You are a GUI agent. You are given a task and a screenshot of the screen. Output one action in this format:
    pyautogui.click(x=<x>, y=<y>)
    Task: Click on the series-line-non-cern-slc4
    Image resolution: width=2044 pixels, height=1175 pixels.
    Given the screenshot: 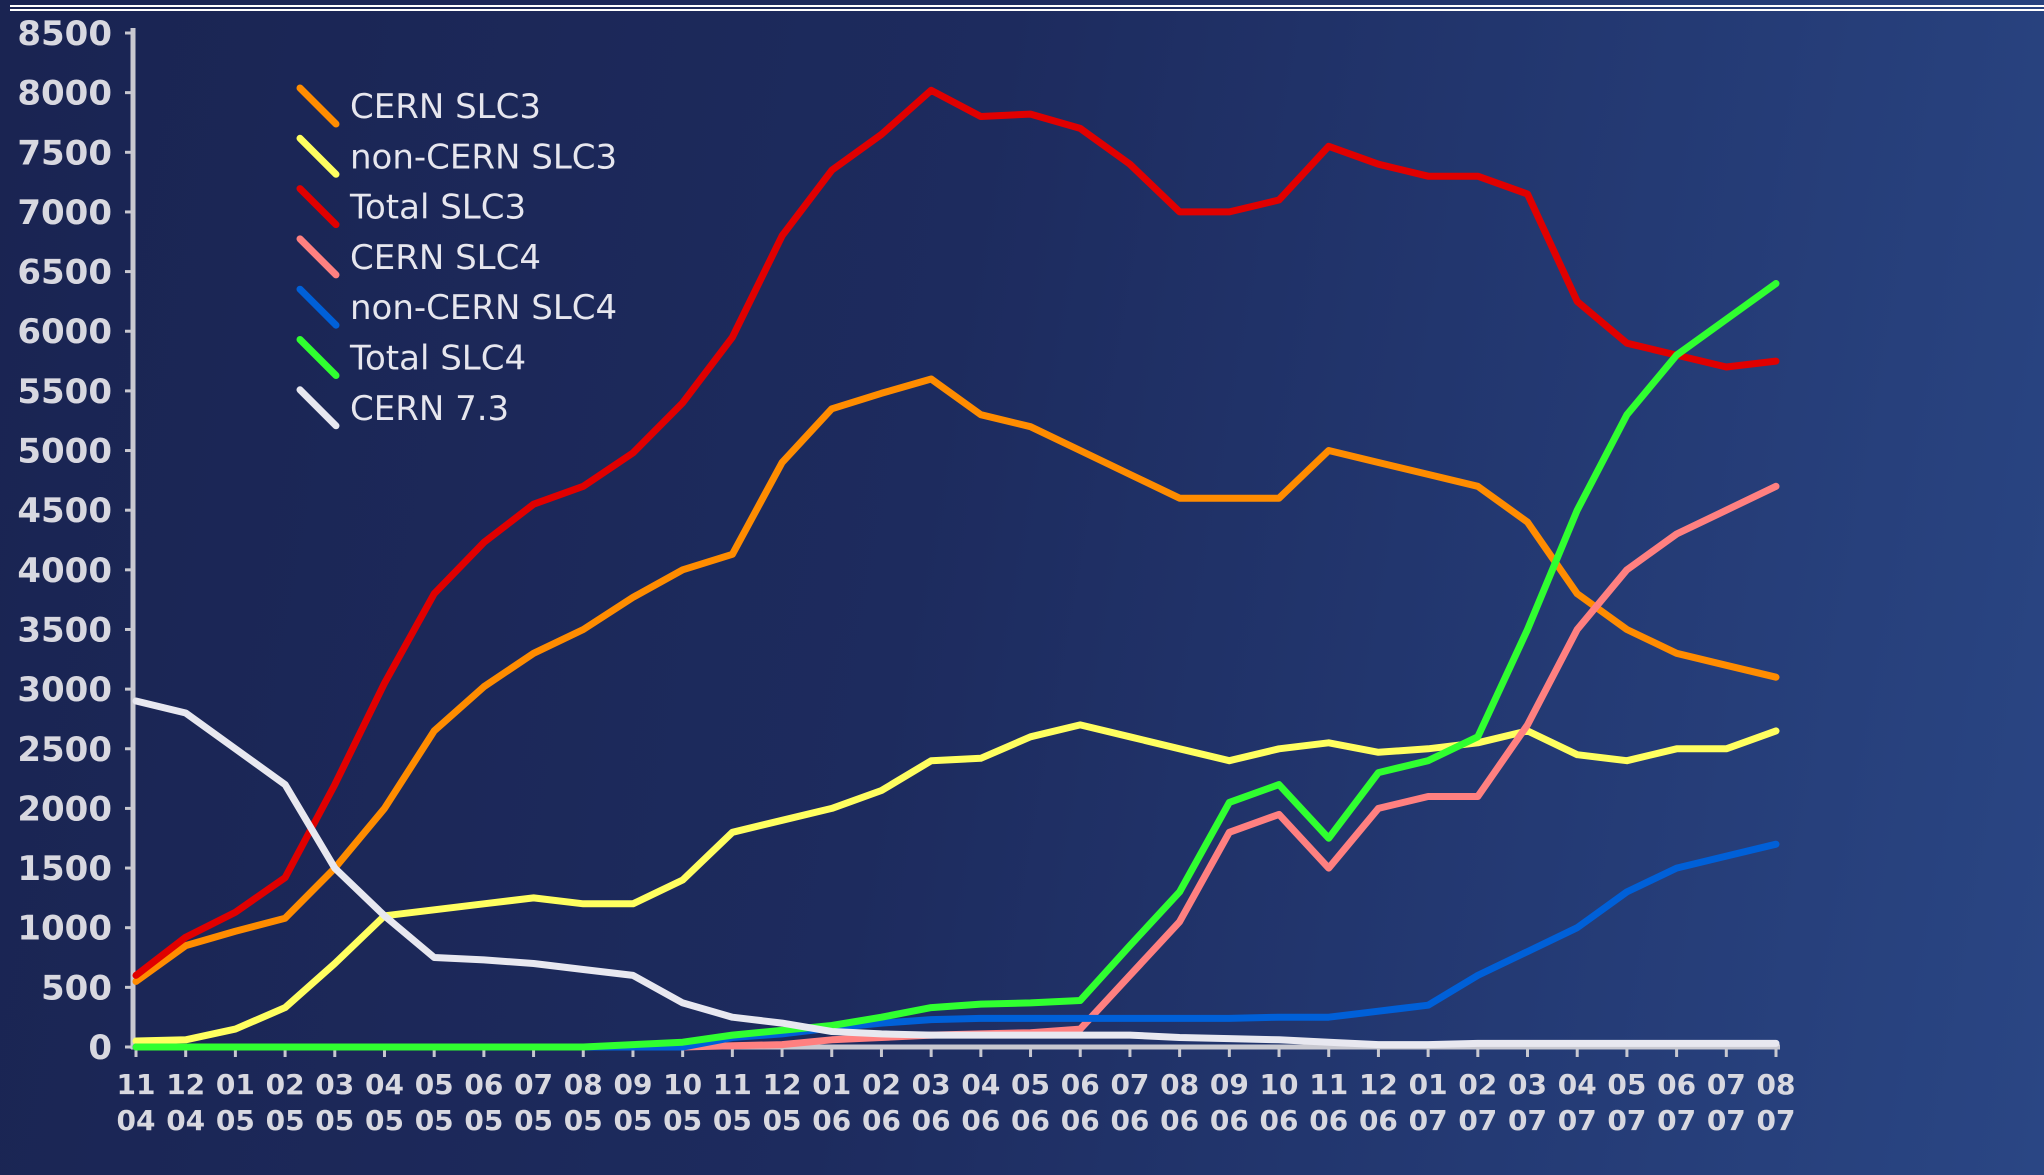 What is the action you would take?
    pyautogui.click(x=956, y=945)
    